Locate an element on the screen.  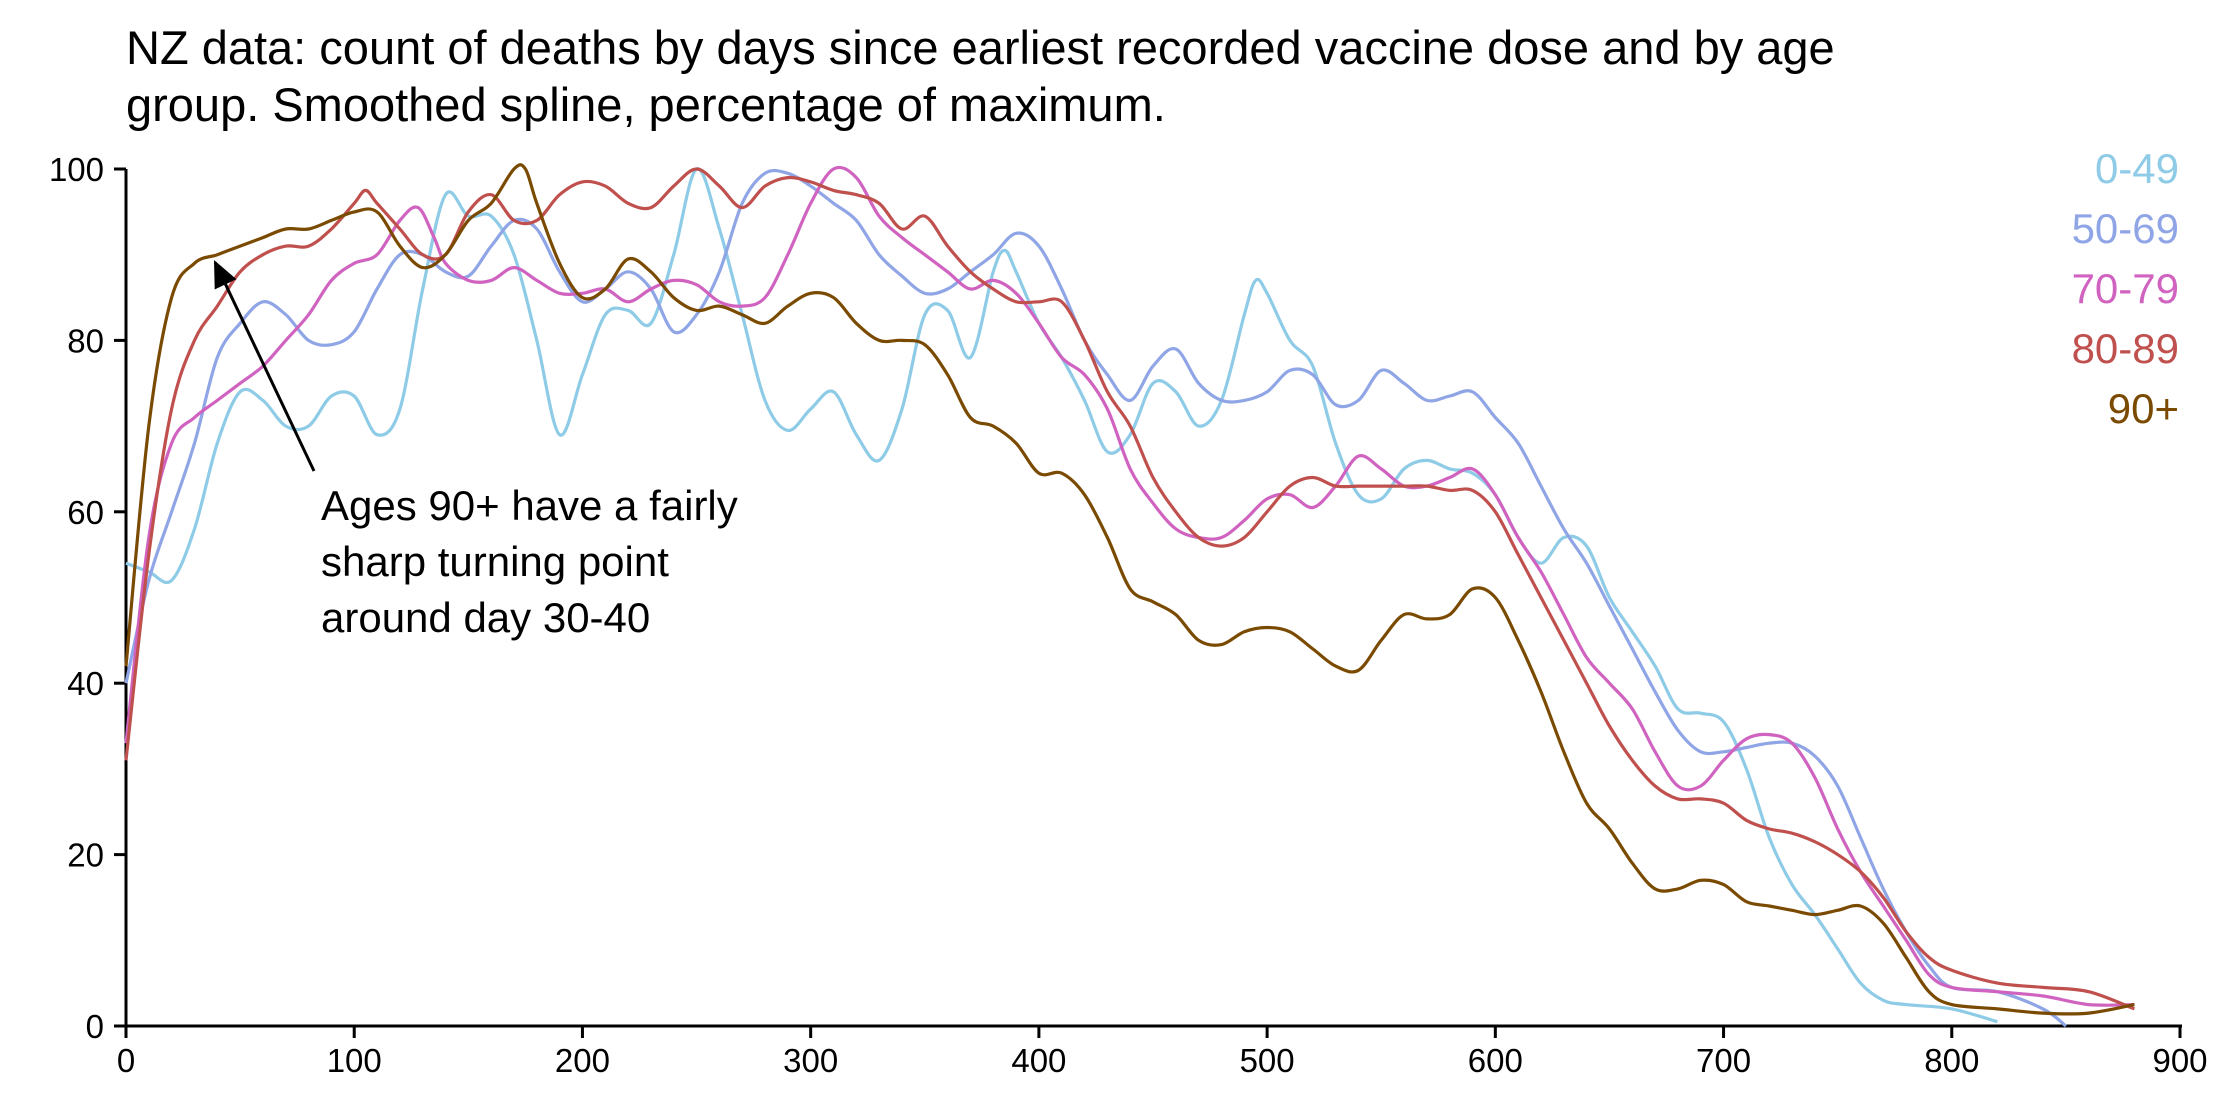
y-tick-label: 0 is located at coordinates (95, 1026).